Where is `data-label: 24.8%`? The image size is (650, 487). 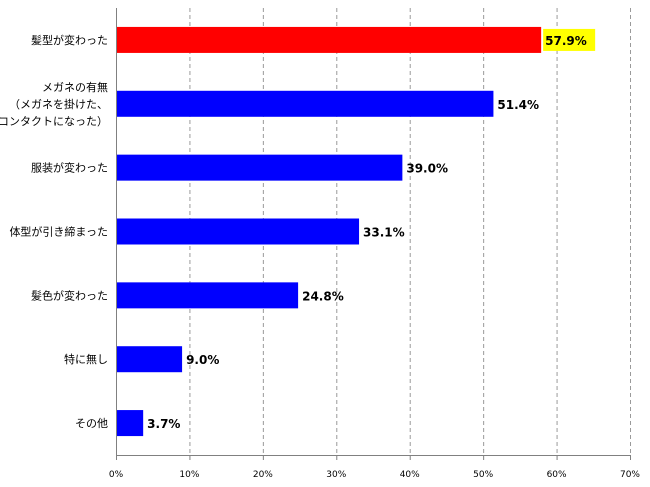 data-label: 24.8% is located at coordinates (323, 296).